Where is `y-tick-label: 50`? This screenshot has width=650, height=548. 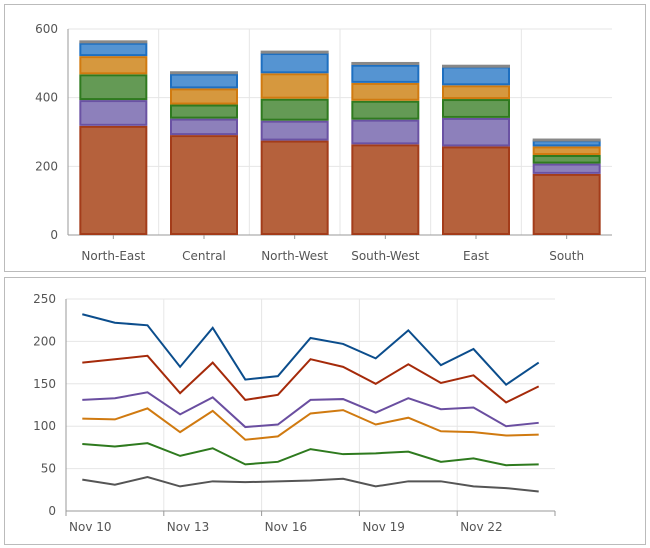
y-tick-label: 50 is located at coordinates (48, 469).